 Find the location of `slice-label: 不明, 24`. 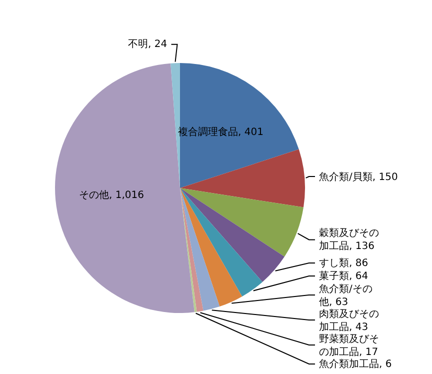

slice-label: 不明, 24 is located at coordinates (148, 44).